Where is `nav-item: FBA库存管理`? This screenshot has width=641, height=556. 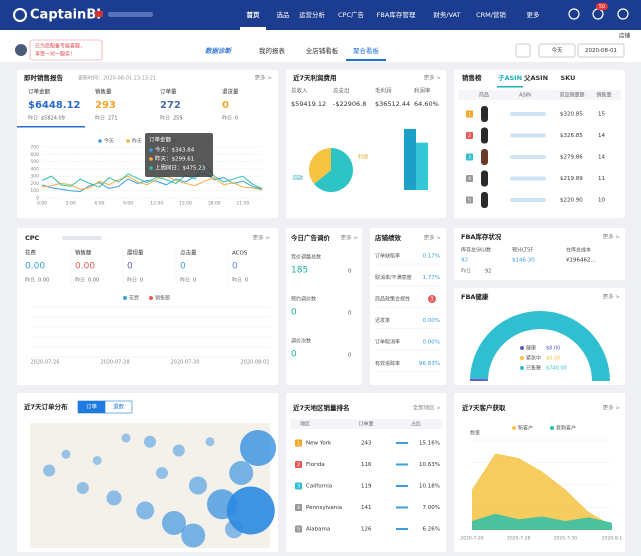
nav-item: FBA库存管理 is located at coordinates (396, 14).